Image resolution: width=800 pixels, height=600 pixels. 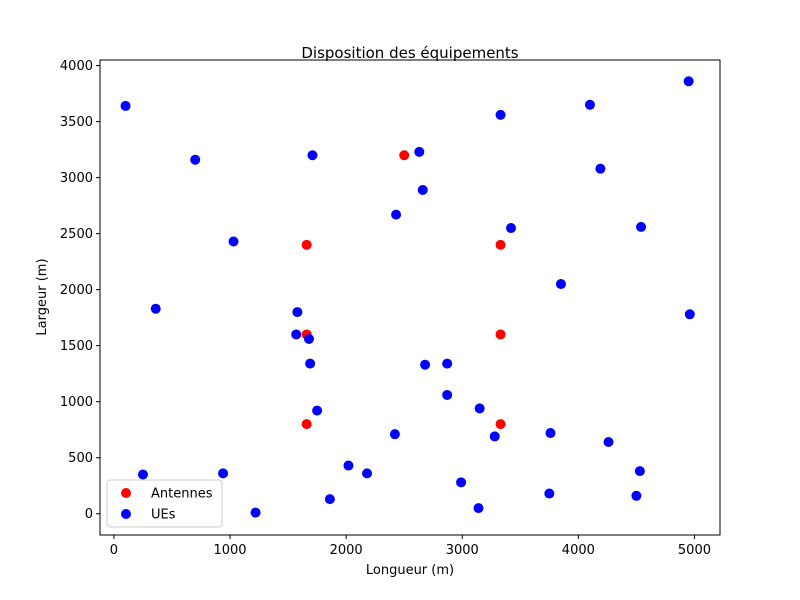 What do you see at coordinates (410, 570) in the screenshot?
I see `x-axis-label: Longueur (m)` at bounding box center [410, 570].